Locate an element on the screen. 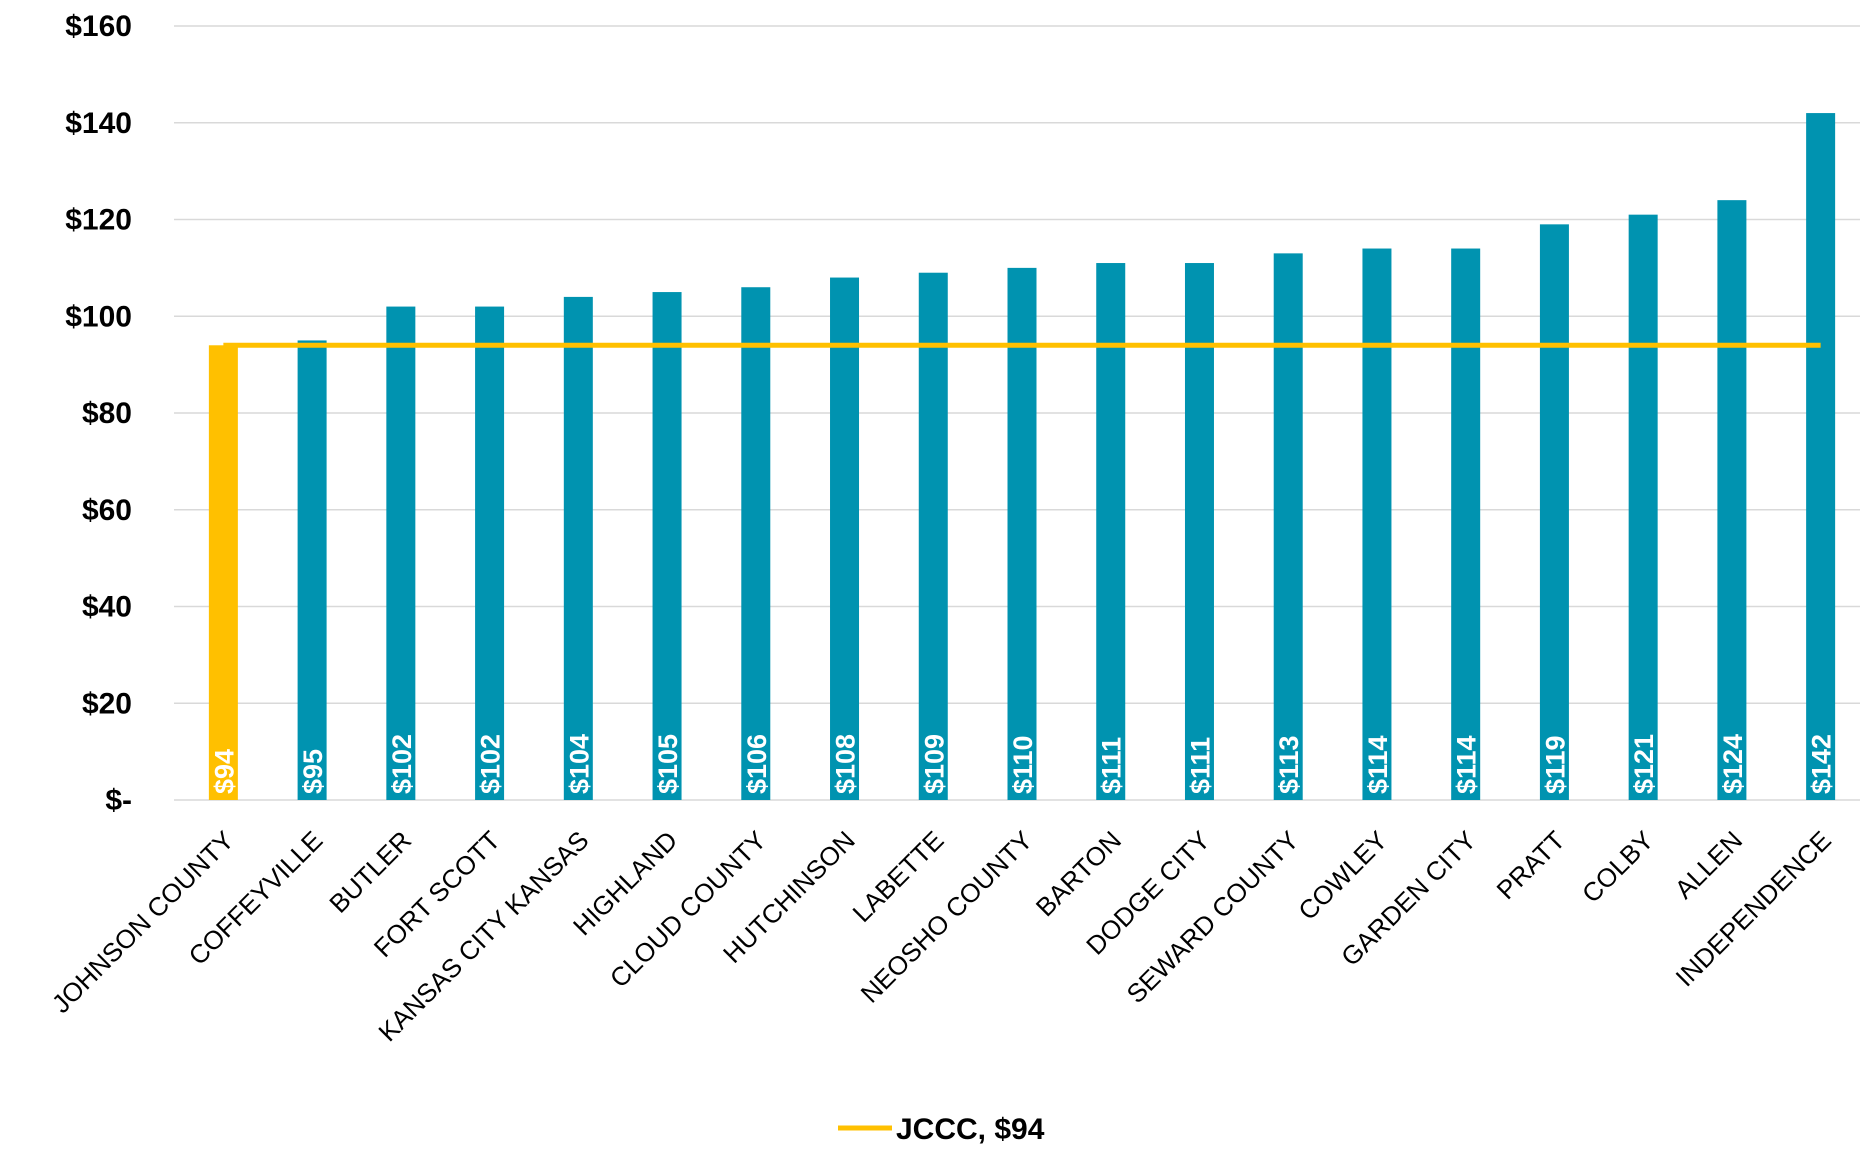 The image size is (1866, 1149). data-label: $119 is located at coordinates (1555, 764).